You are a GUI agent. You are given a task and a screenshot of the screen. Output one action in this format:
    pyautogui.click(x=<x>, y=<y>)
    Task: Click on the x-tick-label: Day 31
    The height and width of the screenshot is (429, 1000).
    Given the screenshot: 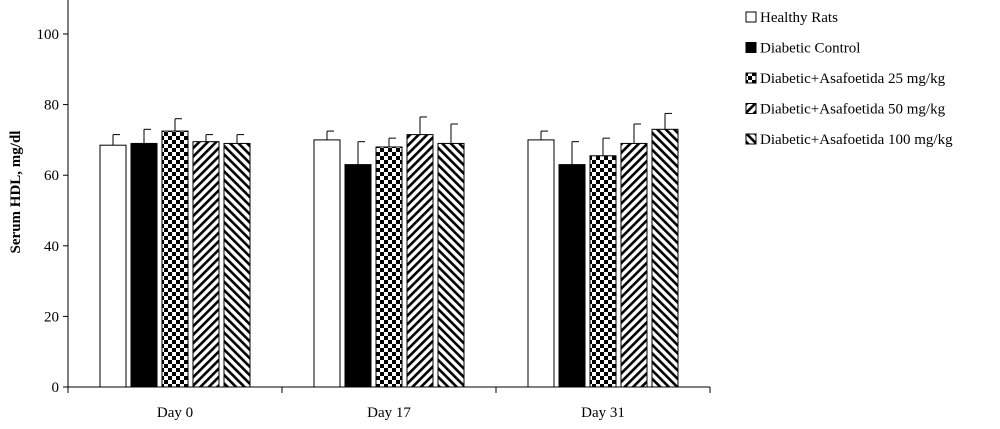 What is the action you would take?
    pyautogui.click(x=603, y=413)
    